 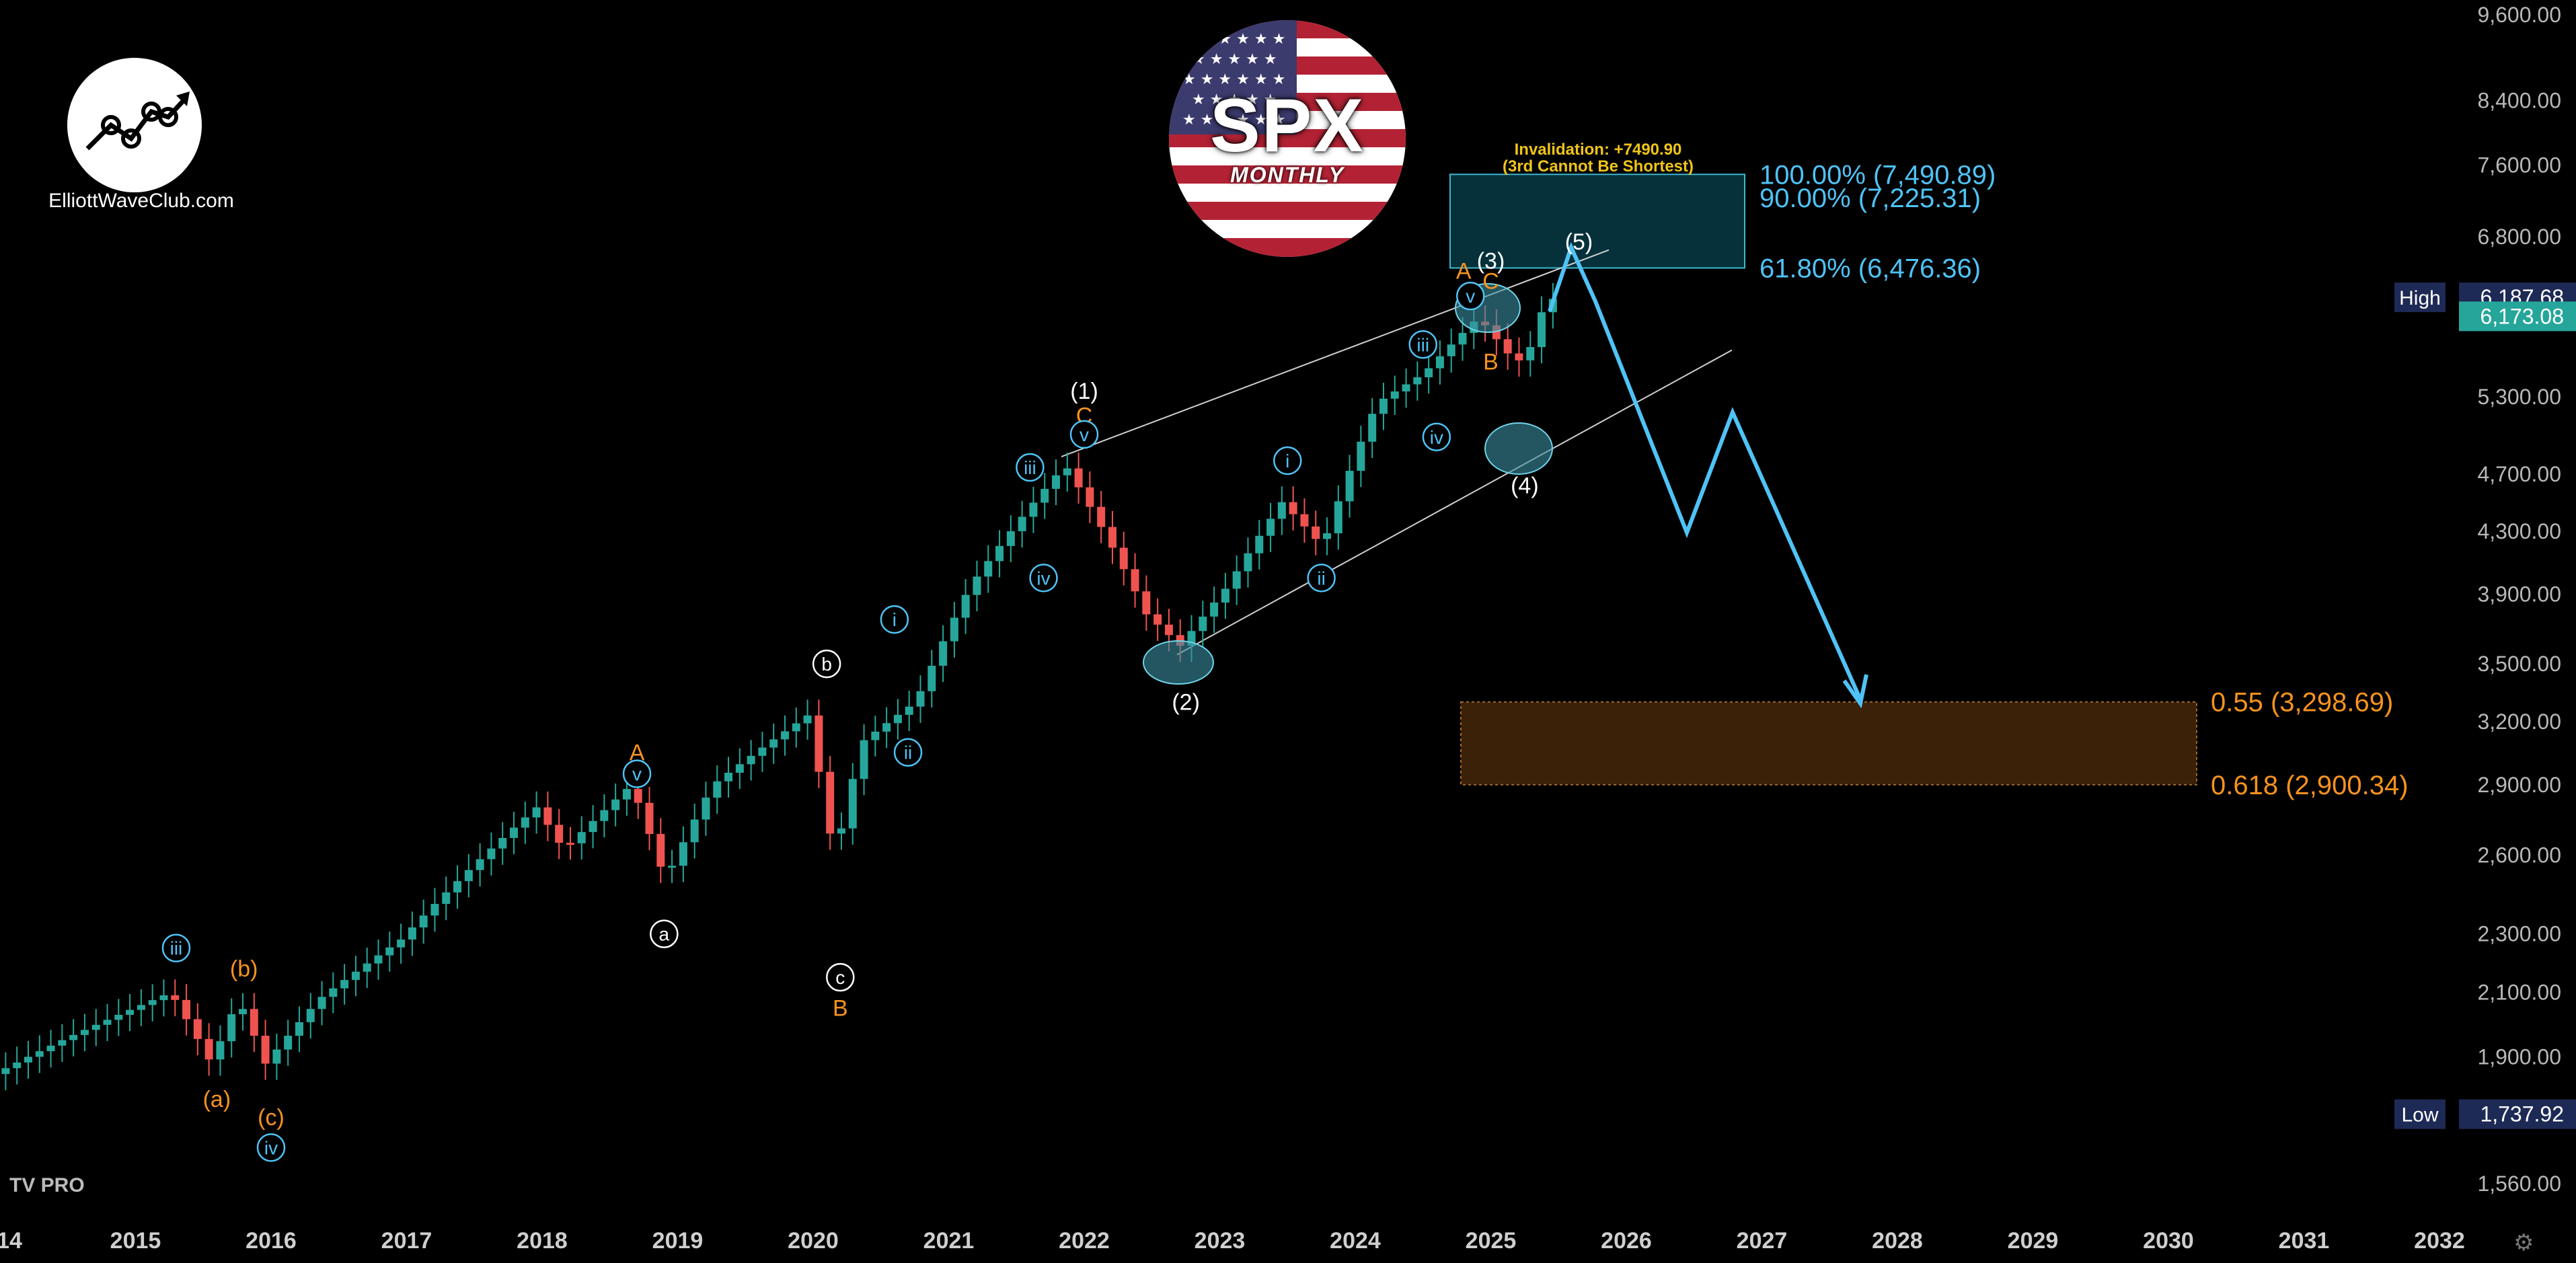 I want to click on y-tick-label: 7,600.00, so click(x=2519, y=165).